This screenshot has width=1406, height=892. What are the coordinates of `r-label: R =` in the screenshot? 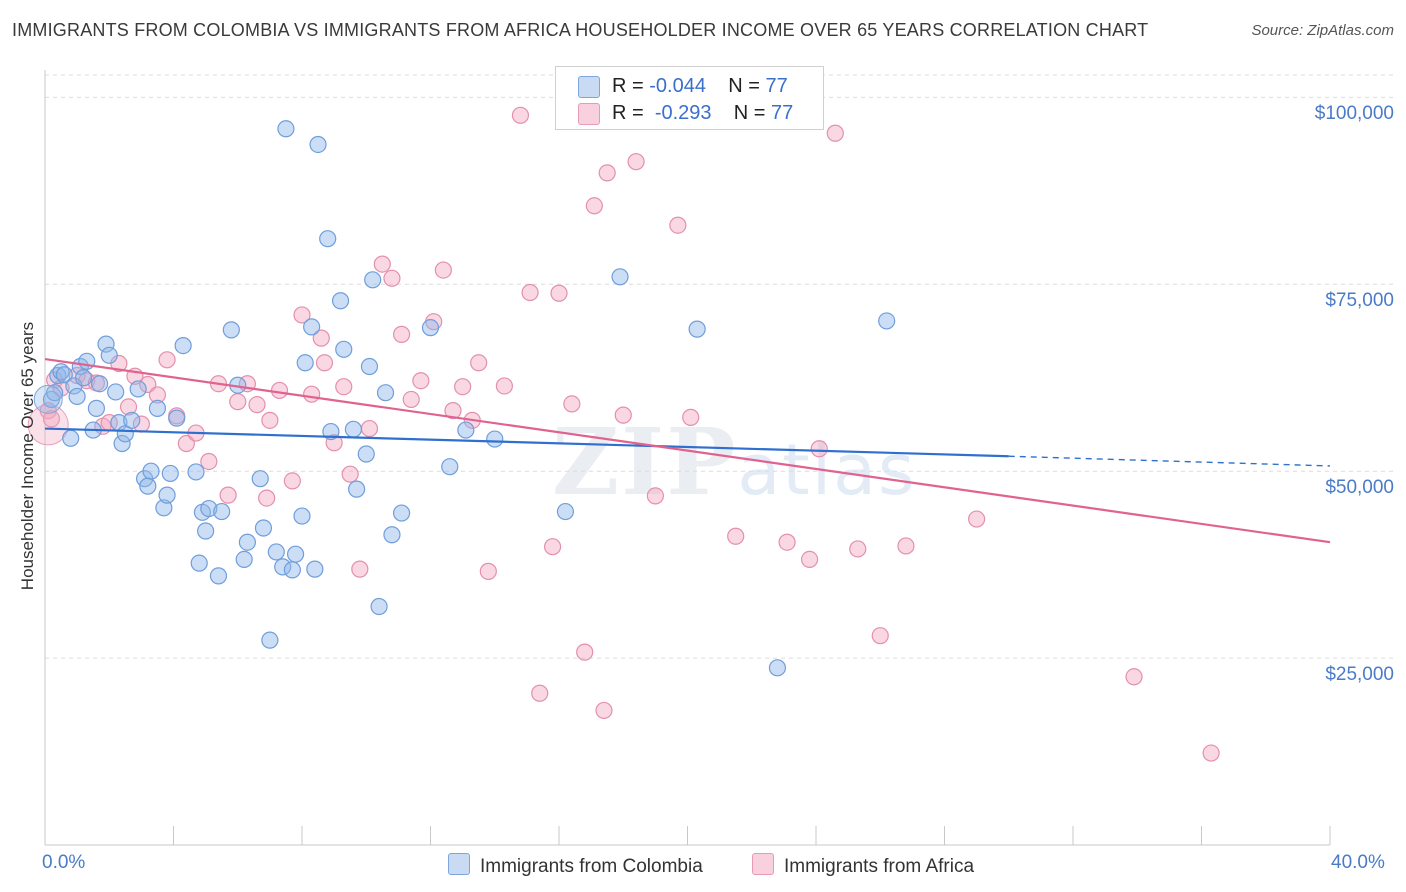 It's located at (628, 86).